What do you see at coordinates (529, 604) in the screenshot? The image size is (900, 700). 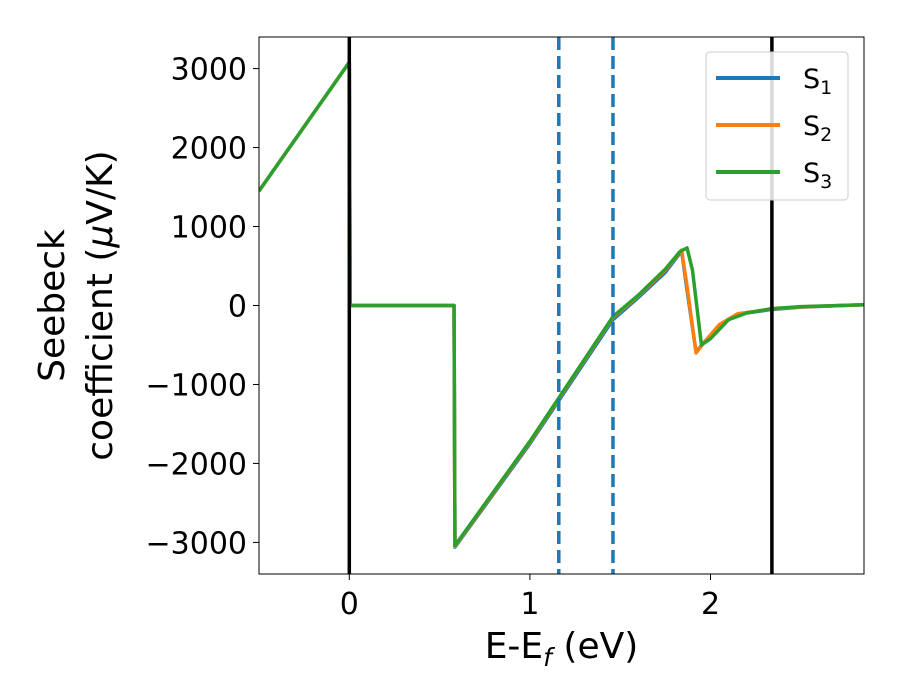 I see `x-tick-label: 1` at bounding box center [529, 604].